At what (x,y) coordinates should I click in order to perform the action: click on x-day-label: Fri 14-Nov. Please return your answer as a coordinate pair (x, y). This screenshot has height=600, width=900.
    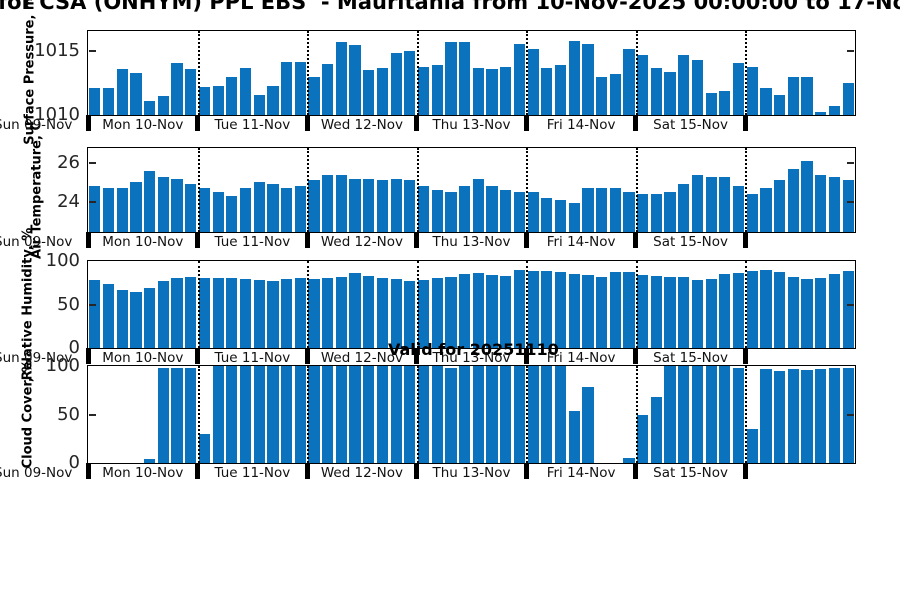
    Looking at the image, I should click on (581, 242).